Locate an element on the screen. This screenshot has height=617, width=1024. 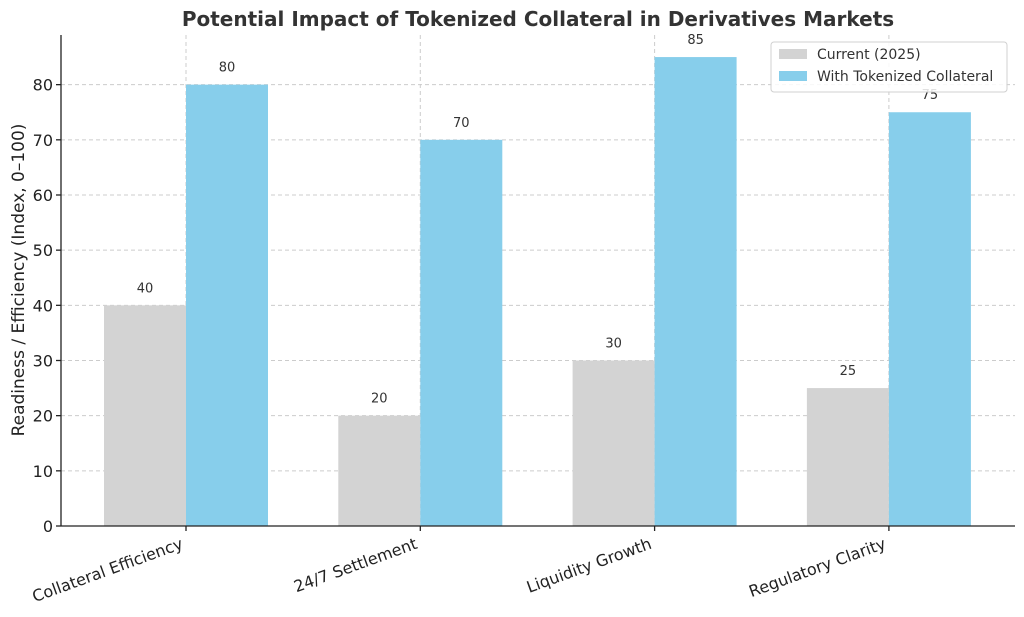
y-tick-label: 60 is located at coordinates (43, 195).